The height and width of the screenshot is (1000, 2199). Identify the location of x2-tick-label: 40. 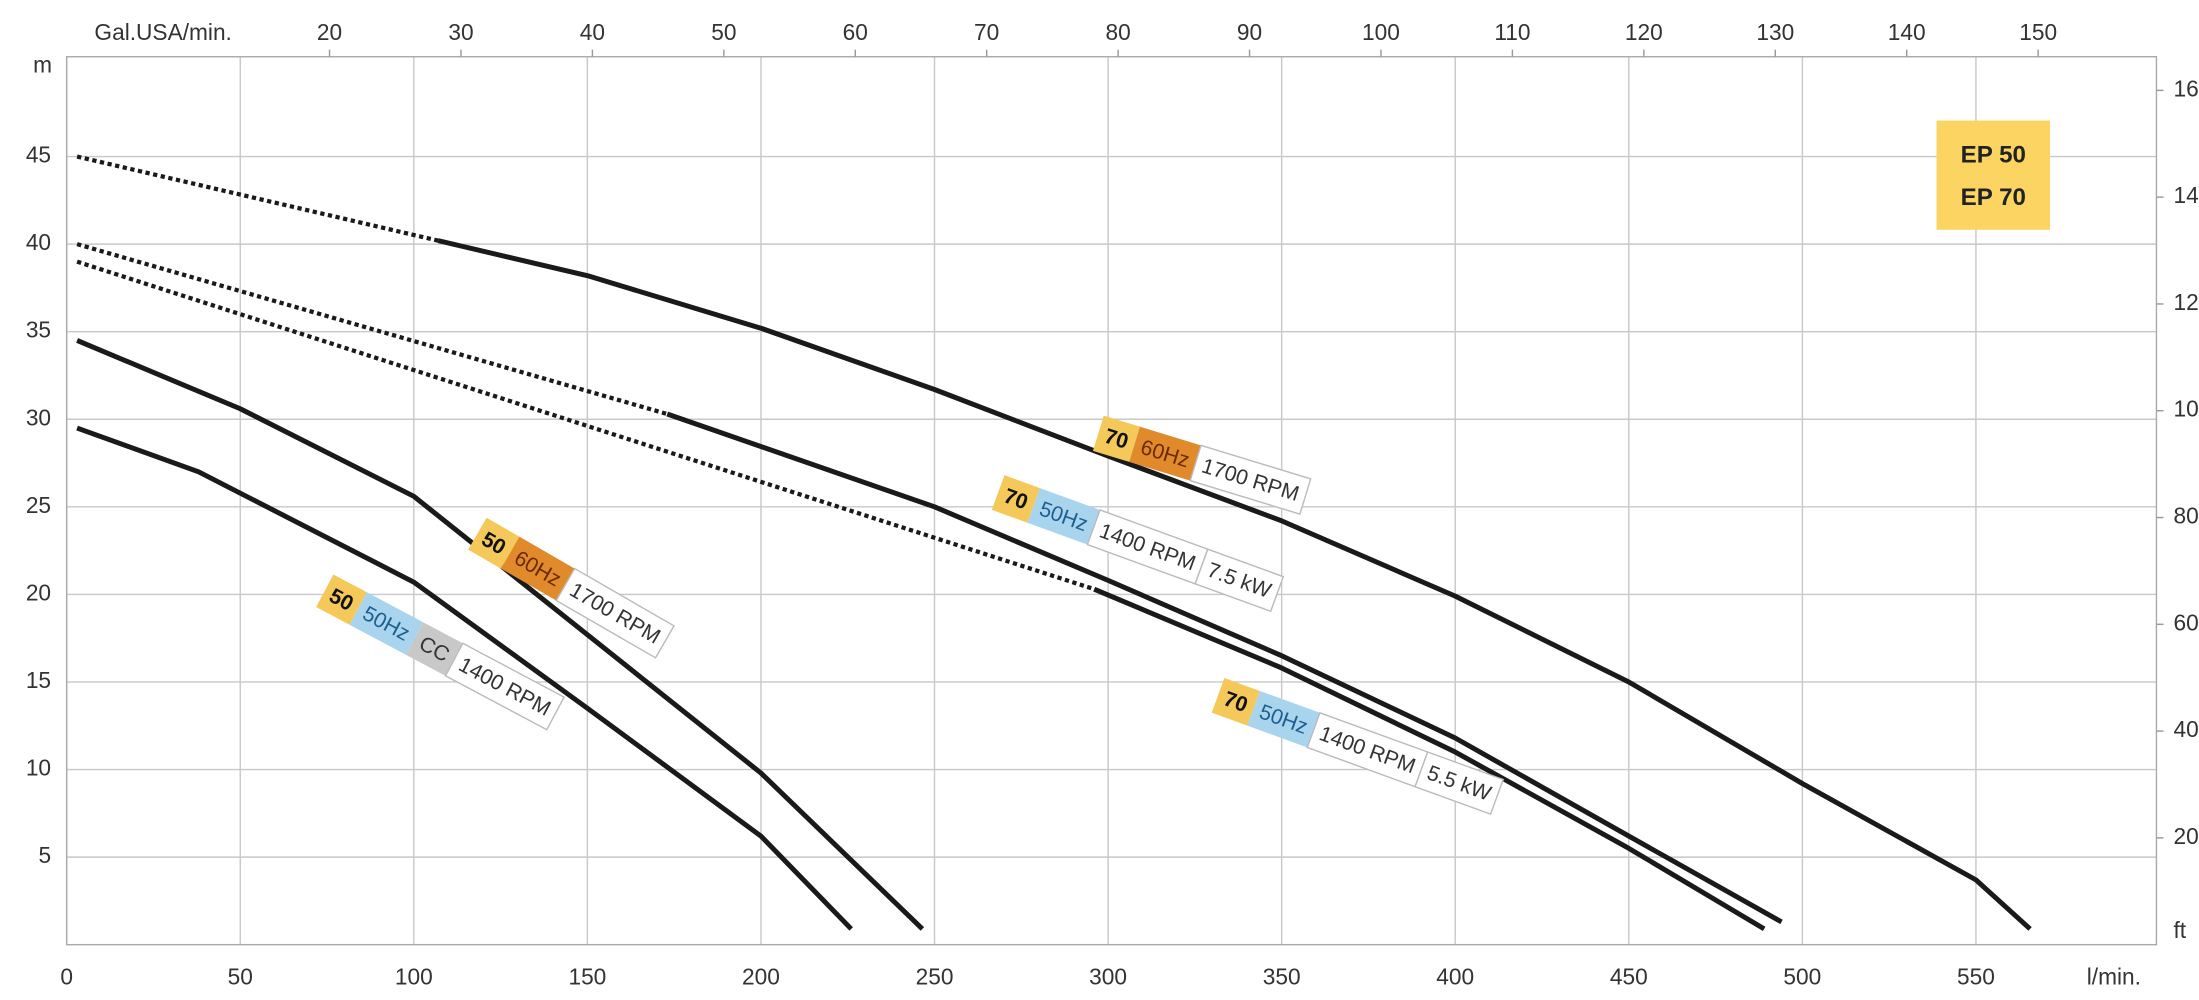
(592, 32).